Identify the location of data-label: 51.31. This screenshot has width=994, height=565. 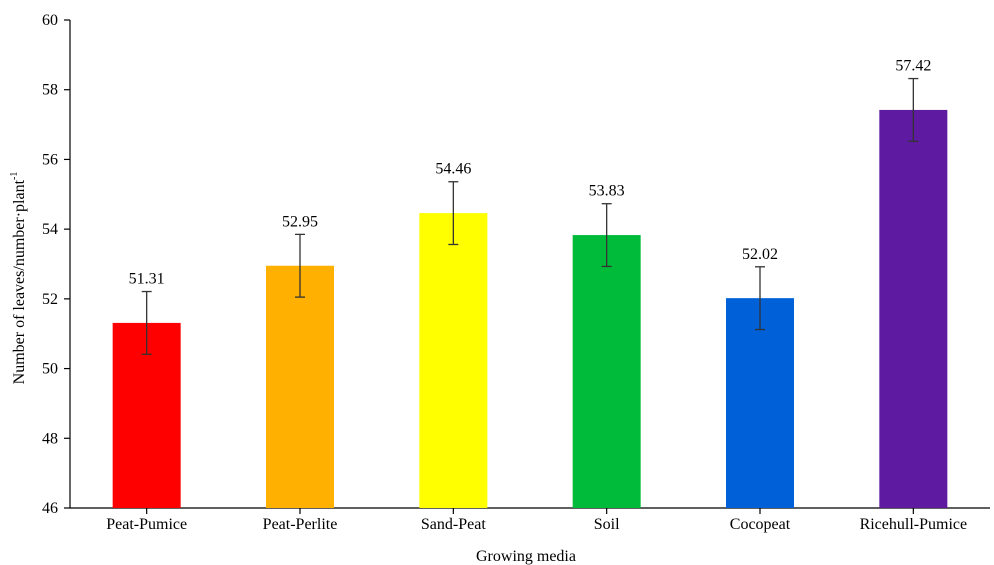
(147, 279).